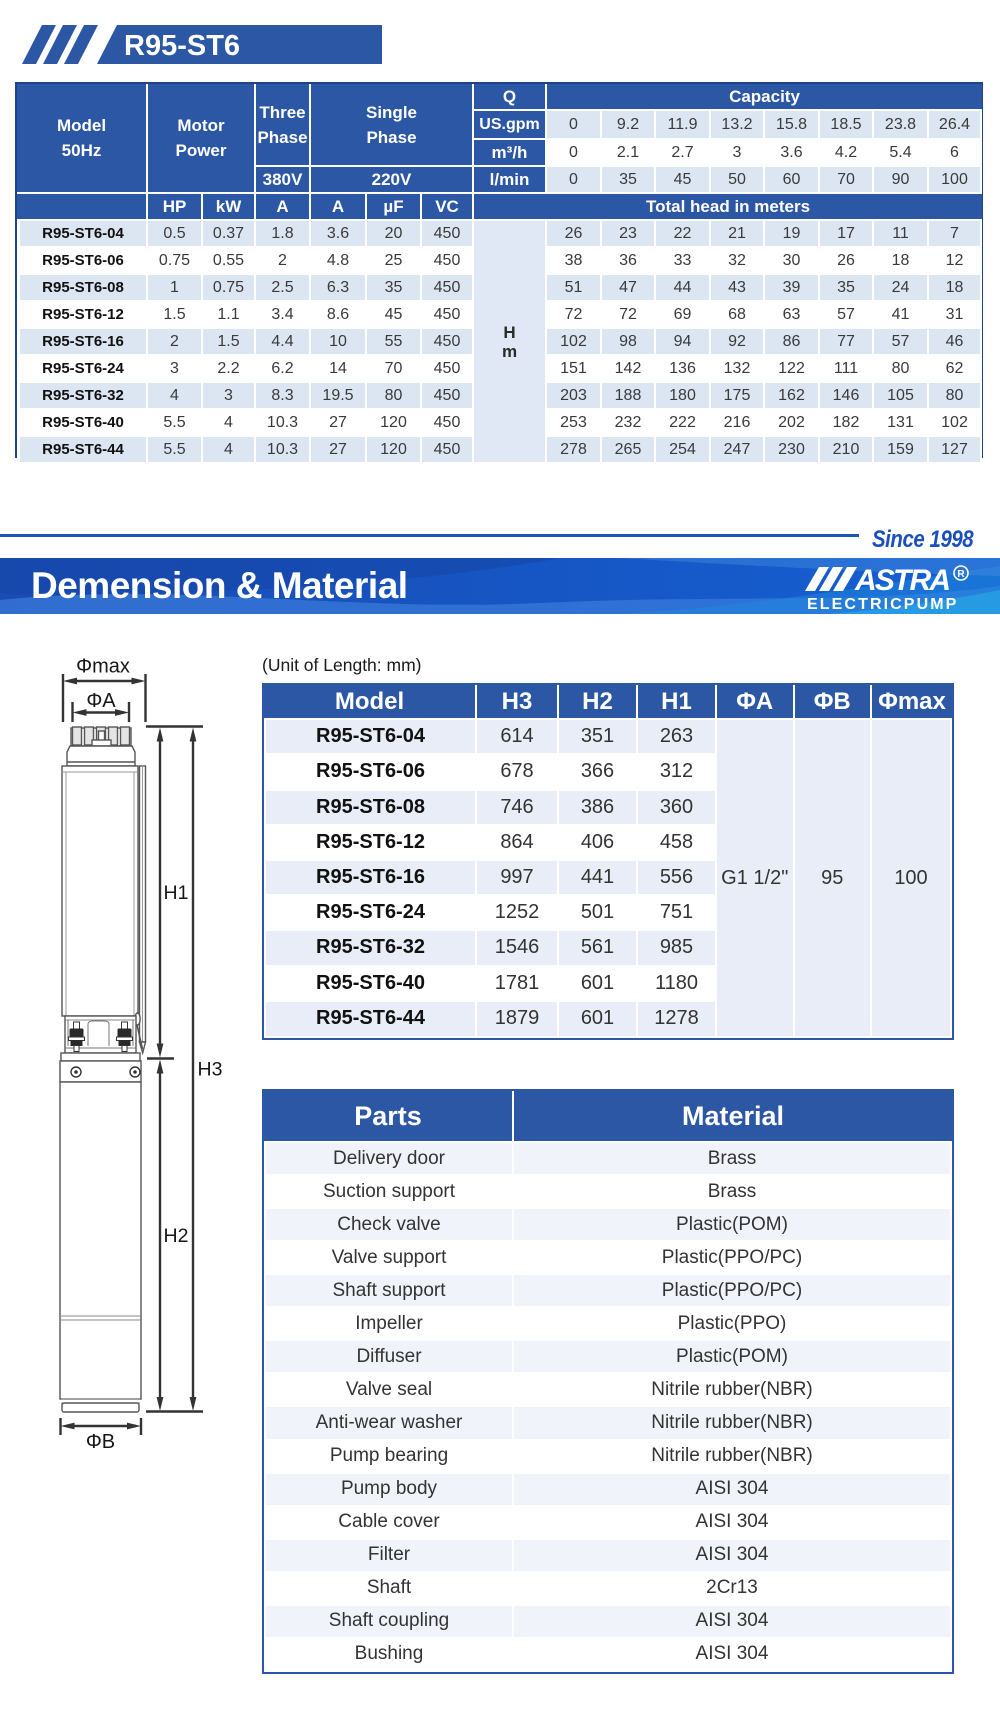 Image resolution: width=1000 pixels, height=1722 pixels. What do you see at coordinates (103, 667) in the screenshot?
I see `svg-text: Φmax` at bounding box center [103, 667].